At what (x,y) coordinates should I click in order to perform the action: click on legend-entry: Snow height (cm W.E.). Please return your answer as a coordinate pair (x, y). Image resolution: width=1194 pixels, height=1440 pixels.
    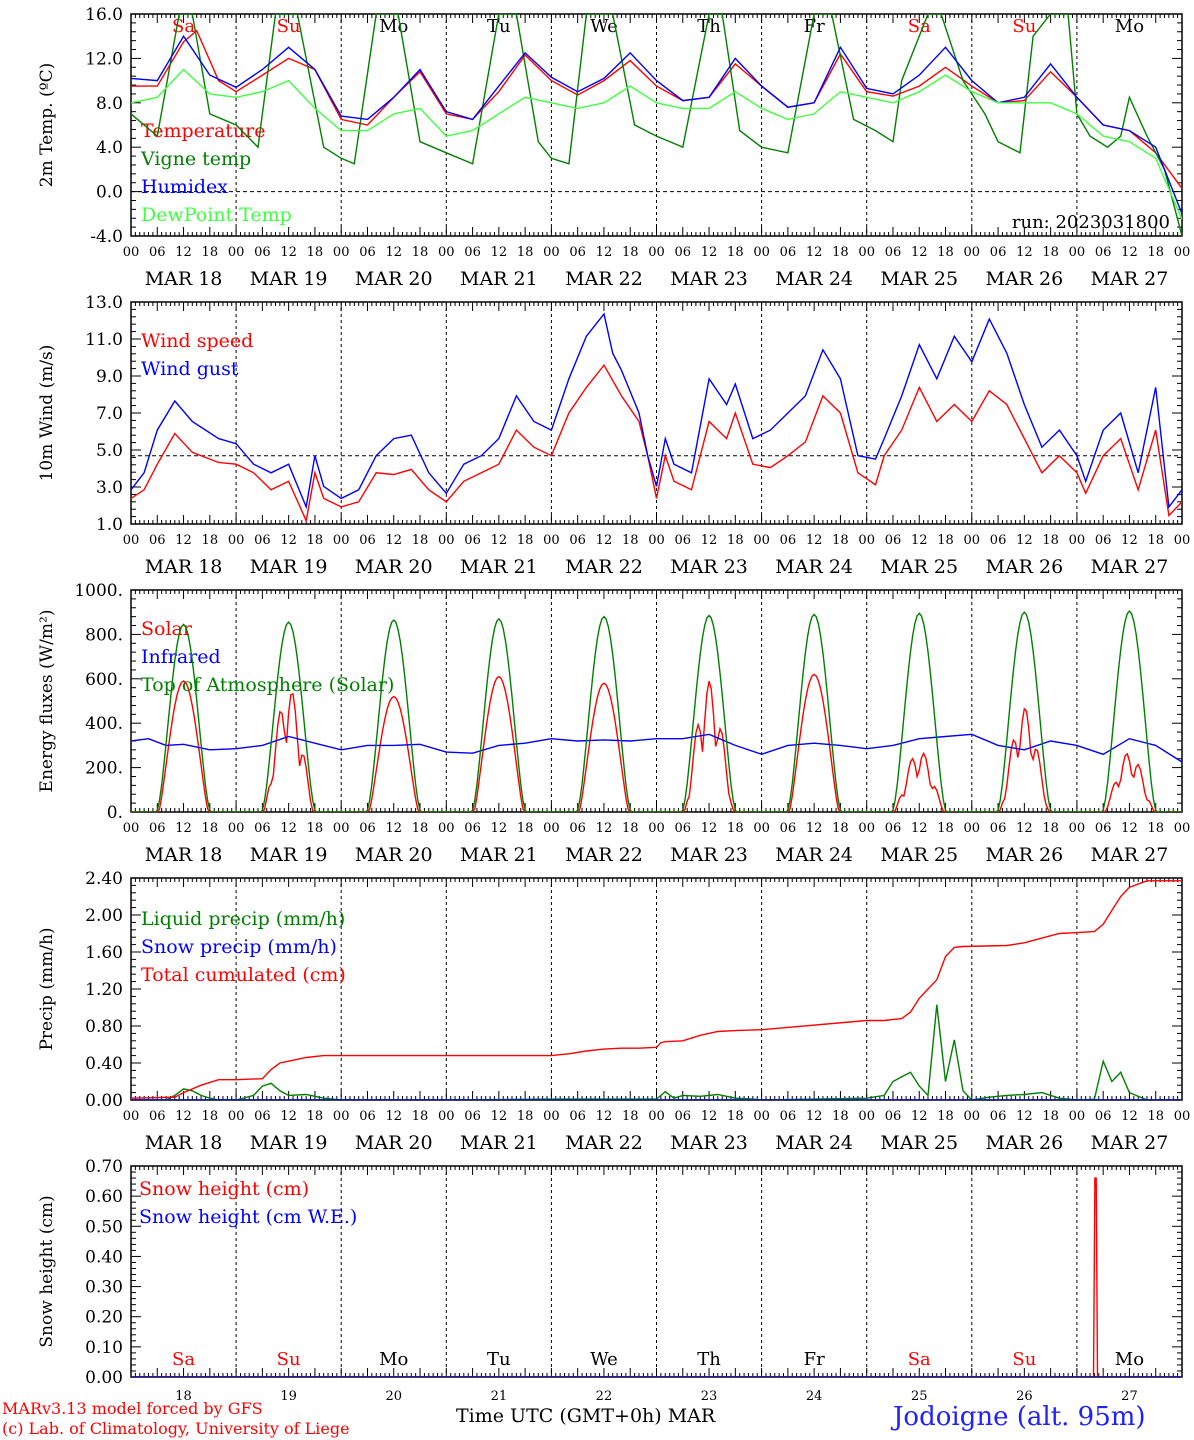
    Looking at the image, I should click on (248, 1217).